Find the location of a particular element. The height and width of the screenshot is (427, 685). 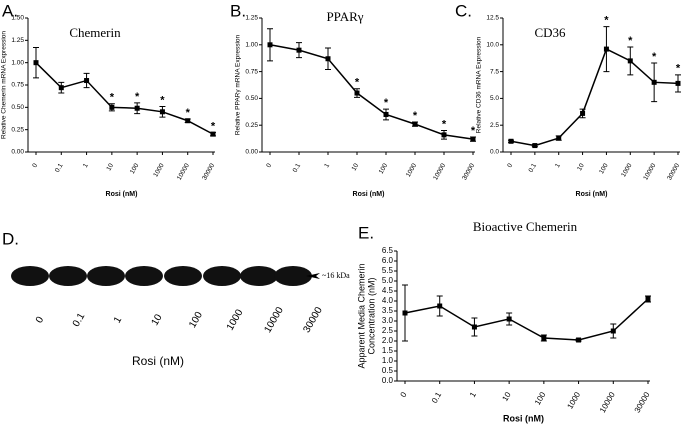

y-tick-label: 12.5 is located at coordinates (492, 18).